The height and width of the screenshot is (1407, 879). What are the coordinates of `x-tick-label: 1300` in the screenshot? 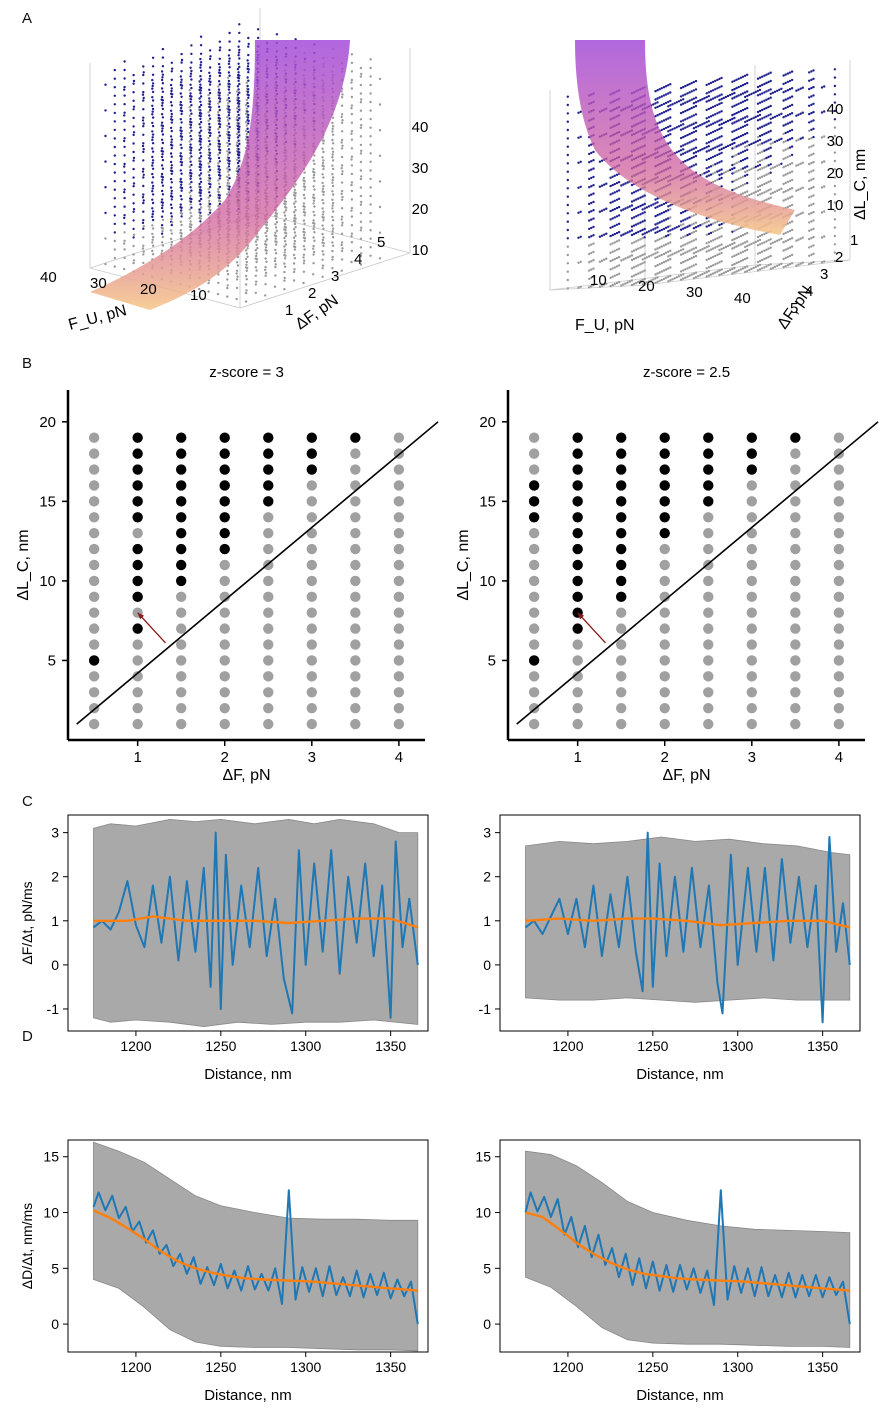 It's located at (305, 1367).